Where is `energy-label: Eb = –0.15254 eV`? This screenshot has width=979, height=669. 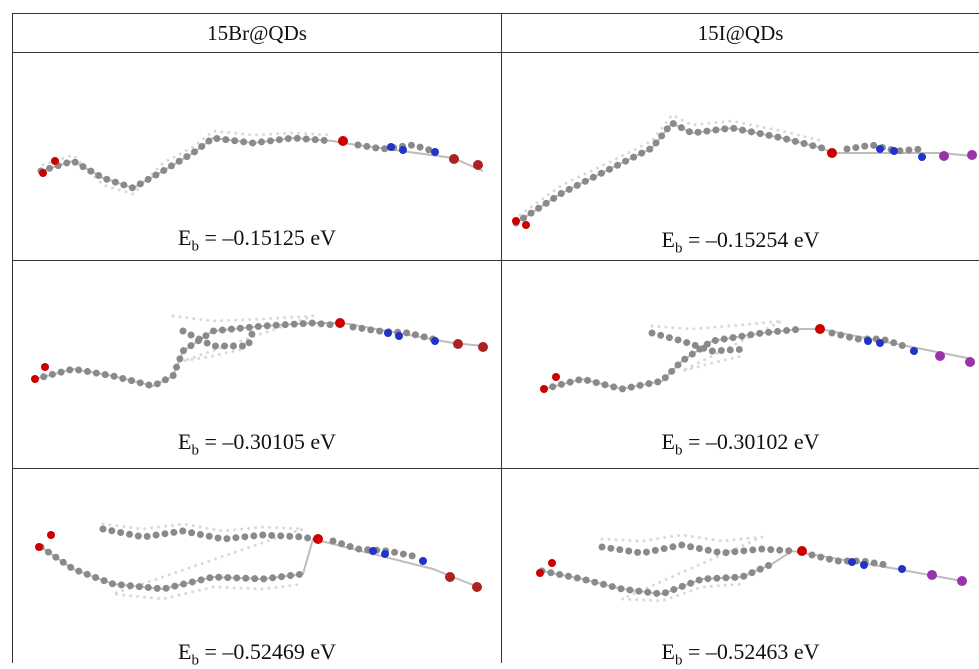 energy-label: Eb = –0.15254 eV is located at coordinates (740, 242).